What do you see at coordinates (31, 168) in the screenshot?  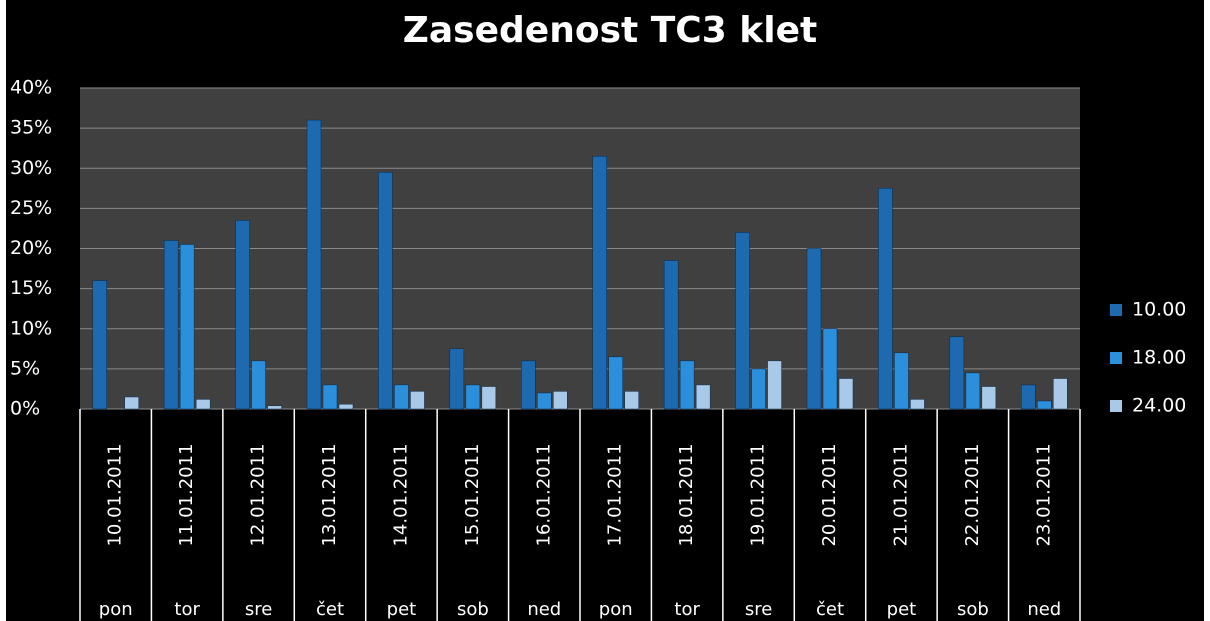 I see `y-tick-label: 30%` at bounding box center [31, 168].